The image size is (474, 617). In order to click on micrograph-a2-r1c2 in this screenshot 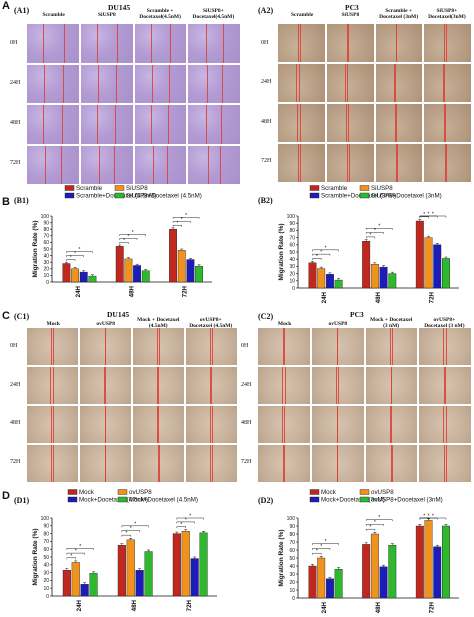, I will do `click(350, 43)`.